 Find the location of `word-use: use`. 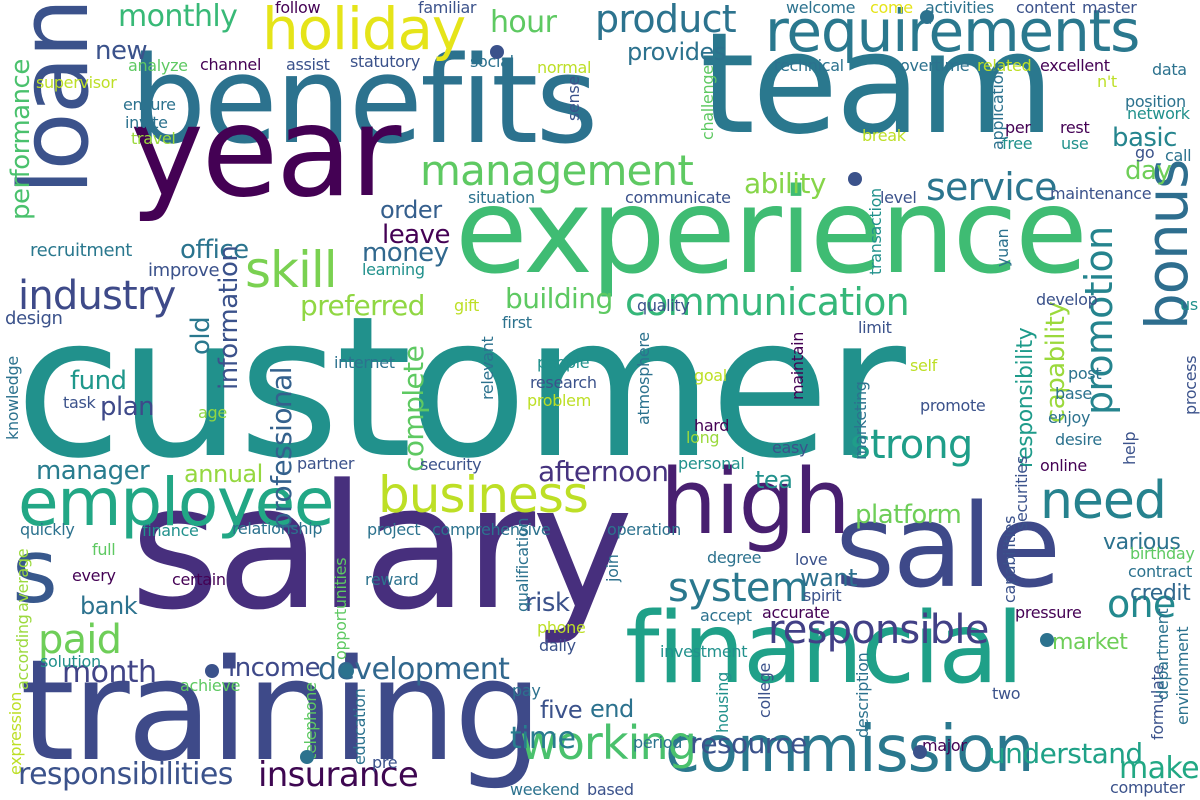

word-use: use is located at coordinates (1075, 143).